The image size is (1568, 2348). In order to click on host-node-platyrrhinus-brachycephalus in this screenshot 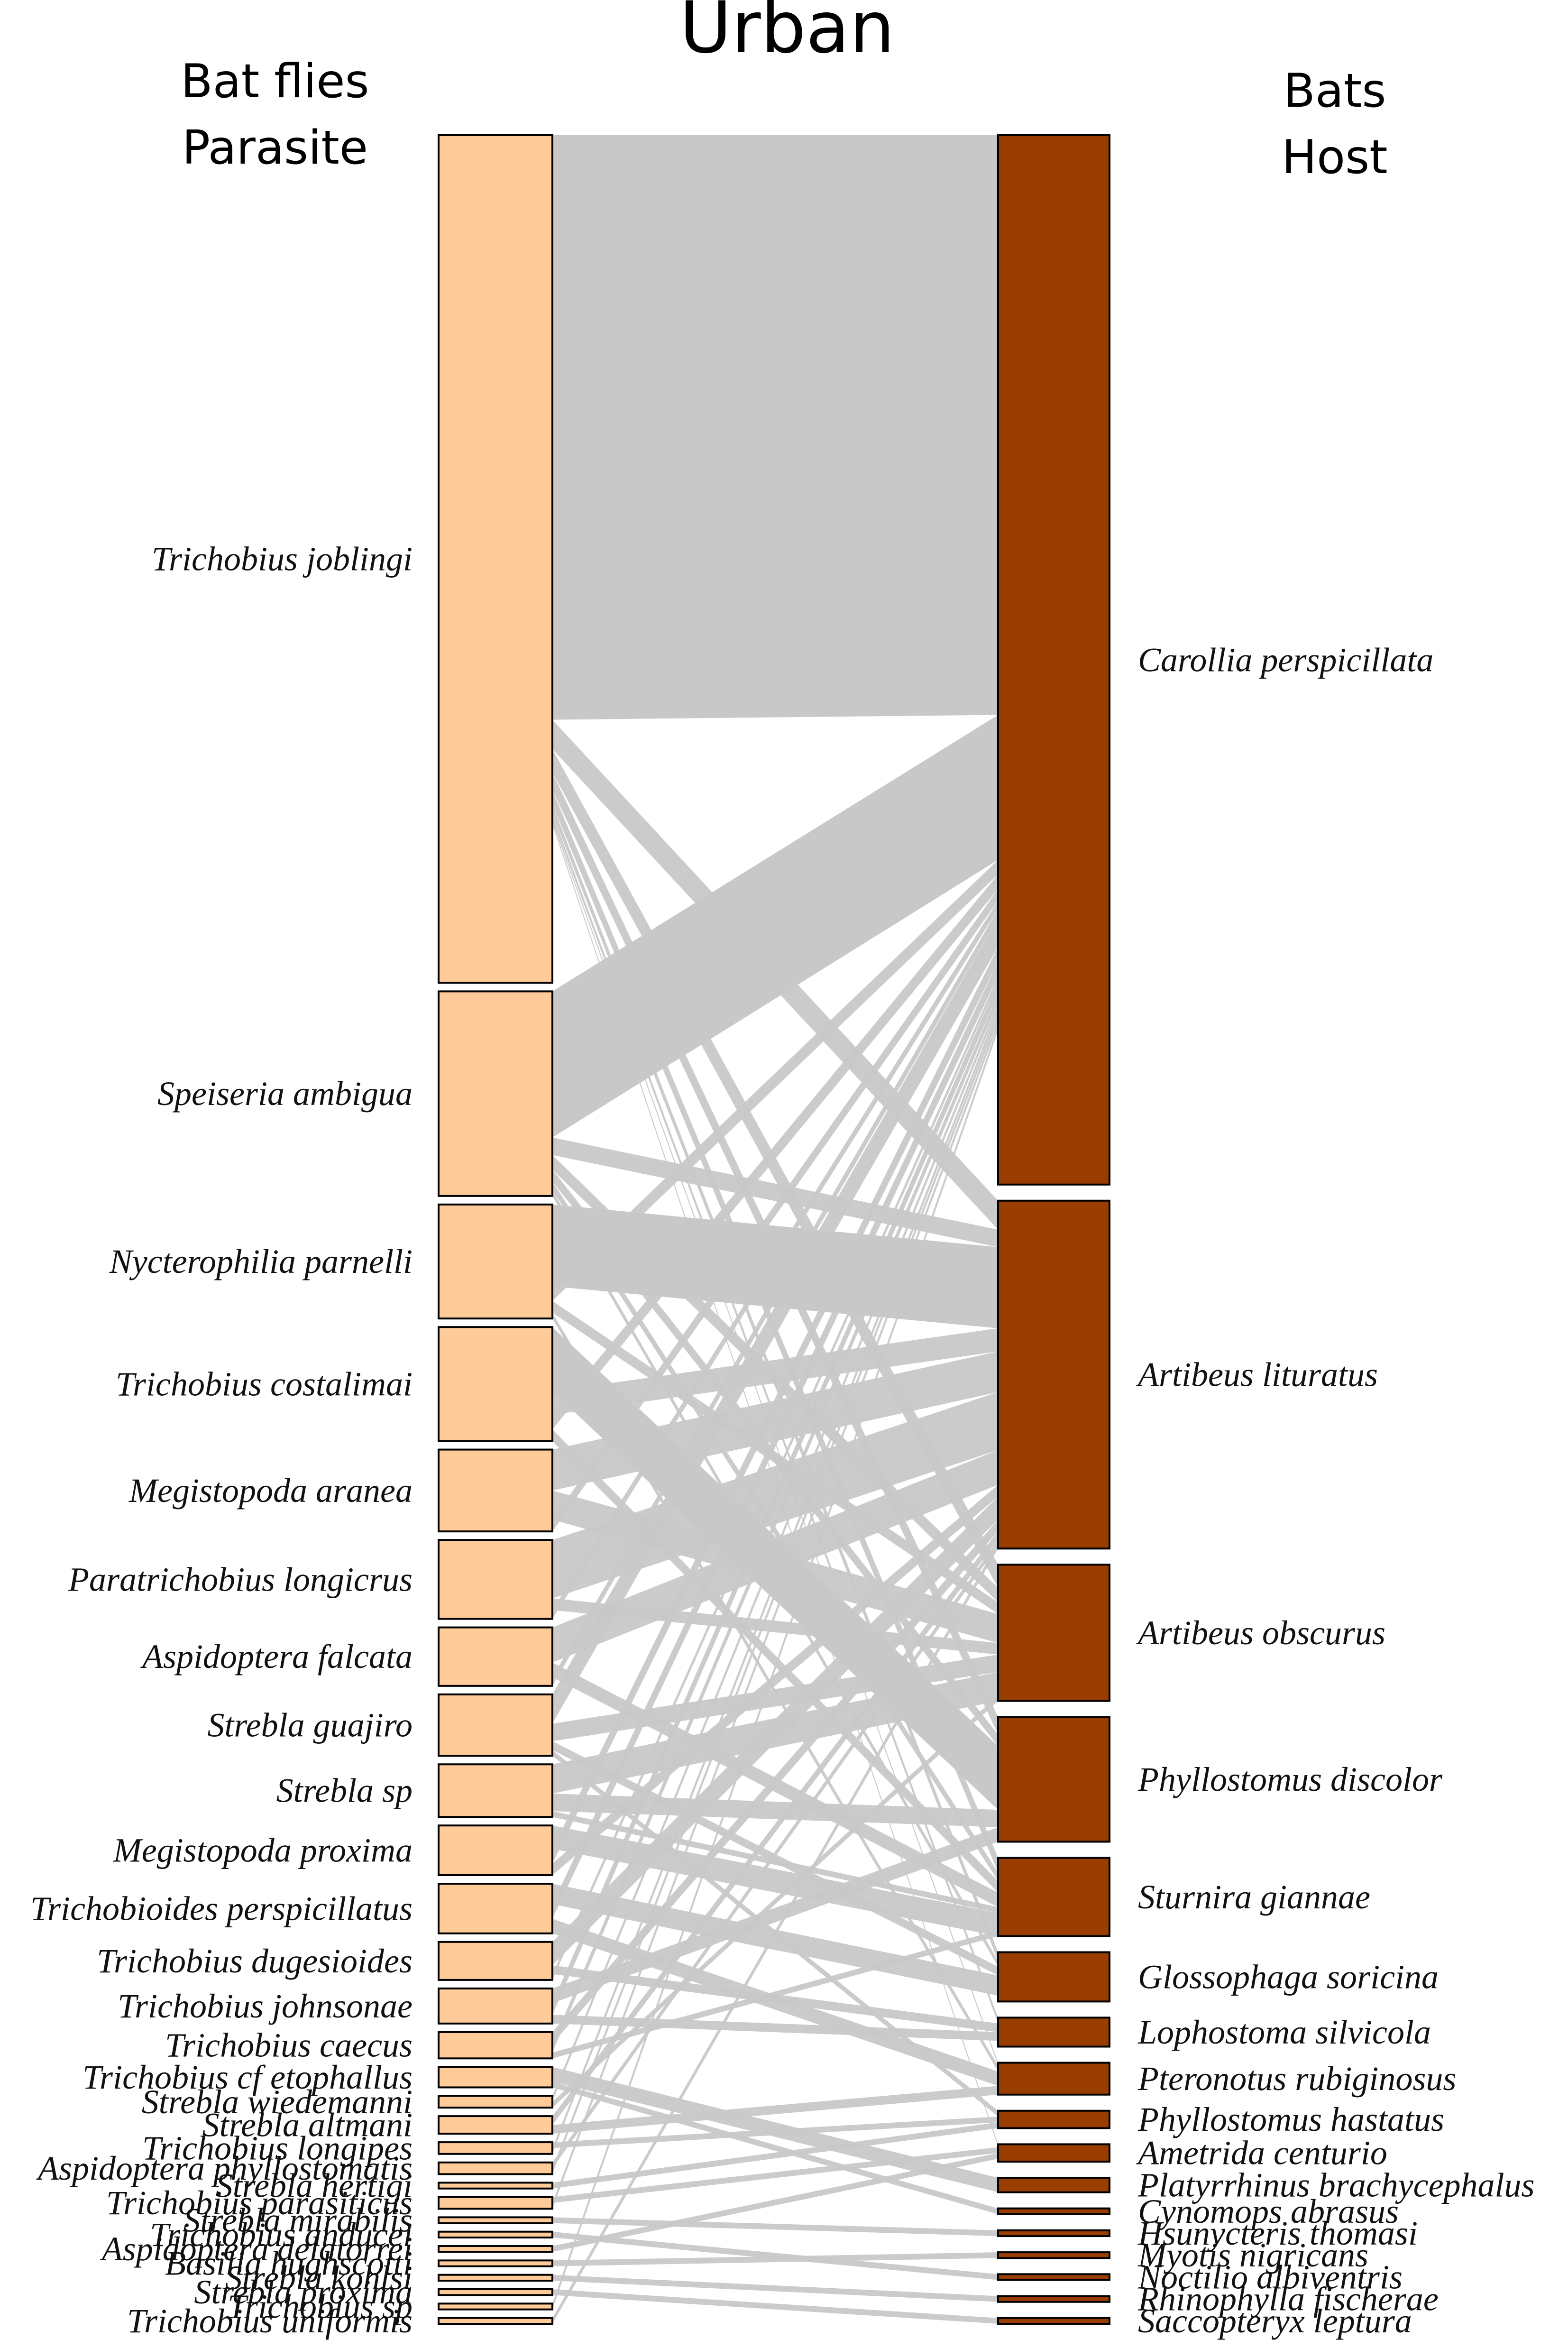, I will do `click(1053, 2185)`.